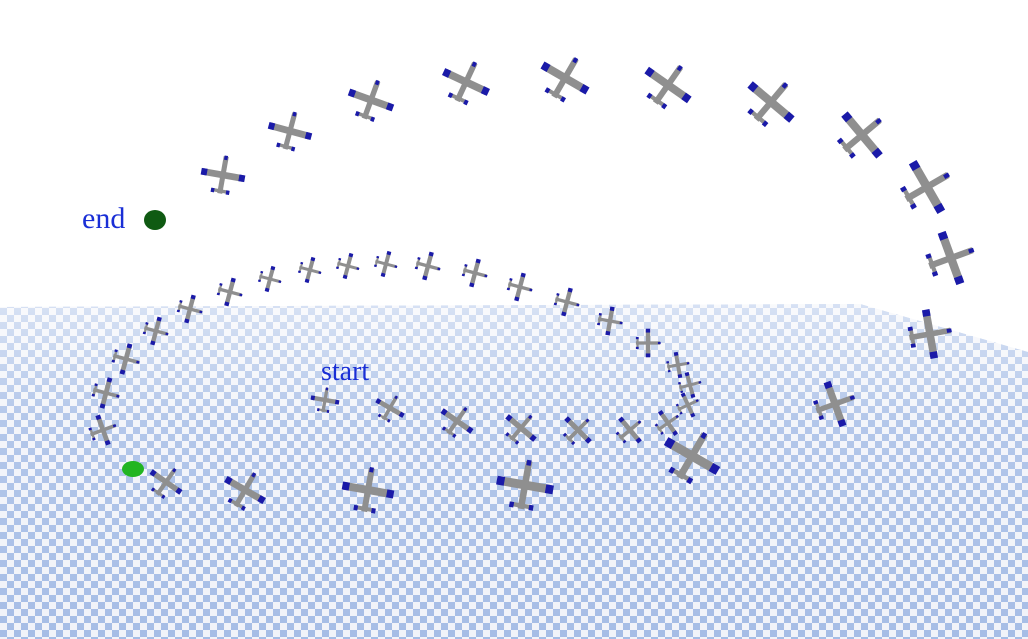 The height and width of the screenshot is (639, 1028). What do you see at coordinates (104, 218) in the screenshot?
I see `end-label: end` at bounding box center [104, 218].